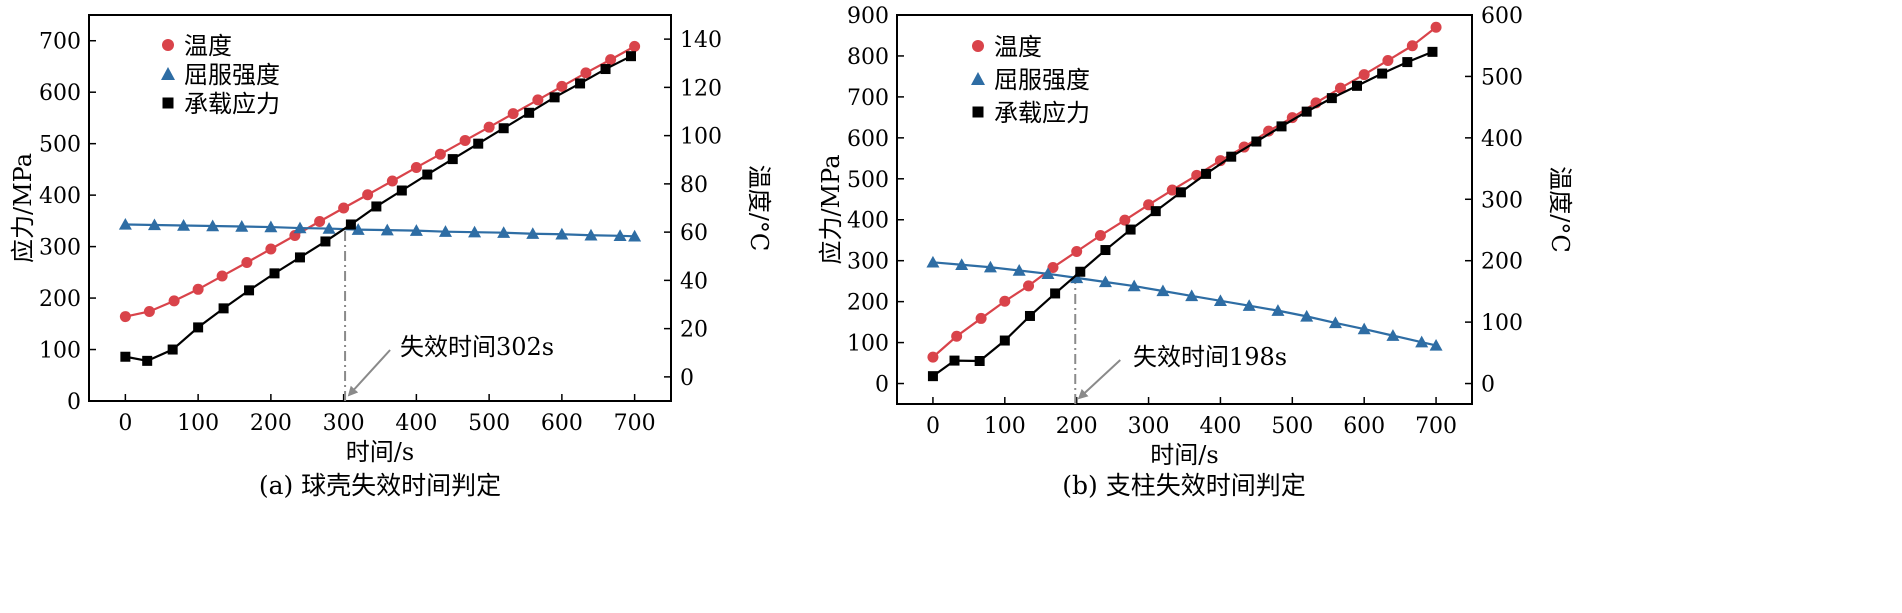 The height and width of the screenshot is (613, 1902). I want to click on y-right-axis-label: 温度/°C, so click(759, 208).